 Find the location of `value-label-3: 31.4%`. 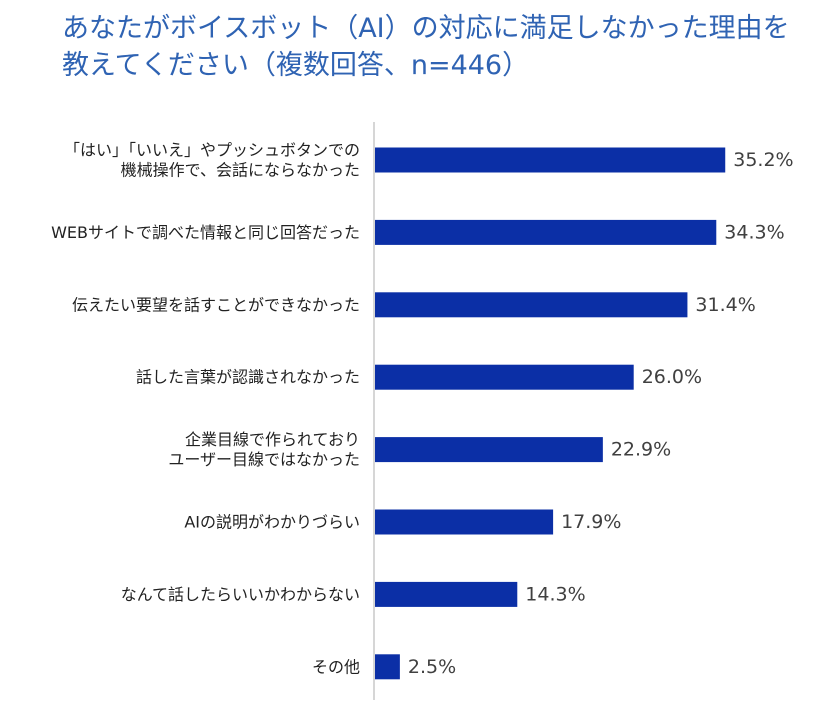

value-label-3: 31.4% is located at coordinates (725, 305).